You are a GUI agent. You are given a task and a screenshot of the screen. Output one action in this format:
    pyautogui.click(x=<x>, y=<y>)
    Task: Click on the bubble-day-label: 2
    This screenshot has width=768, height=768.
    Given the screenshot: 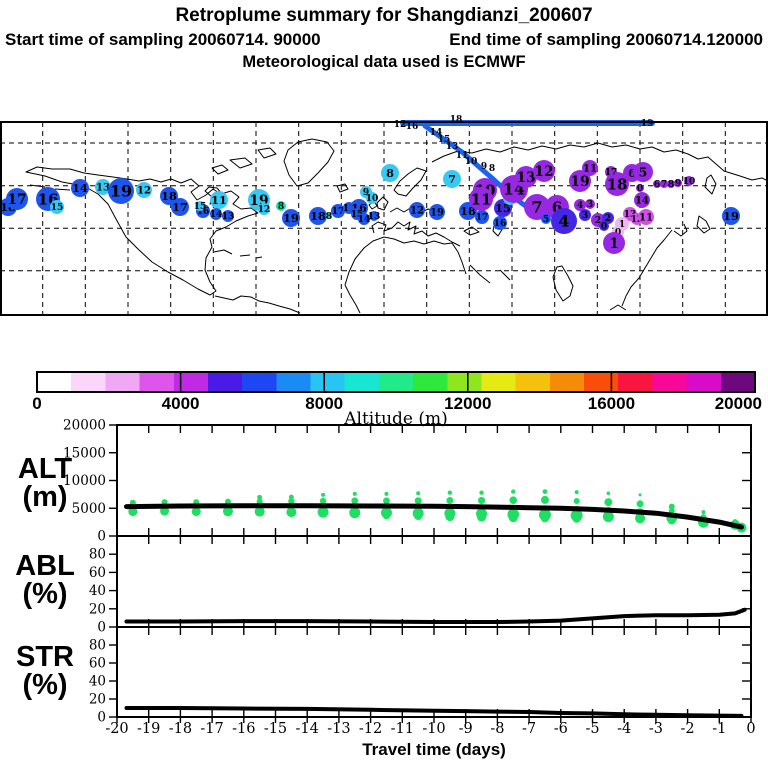 What is the action you would take?
    pyautogui.click(x=608, y=219)
    